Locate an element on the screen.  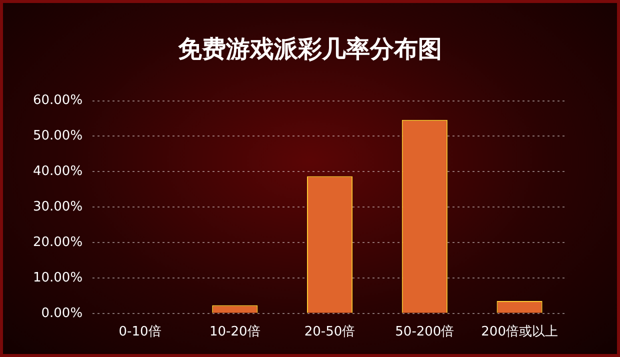
y-tick-label: 10.00% is located at coordinates (57, 278).